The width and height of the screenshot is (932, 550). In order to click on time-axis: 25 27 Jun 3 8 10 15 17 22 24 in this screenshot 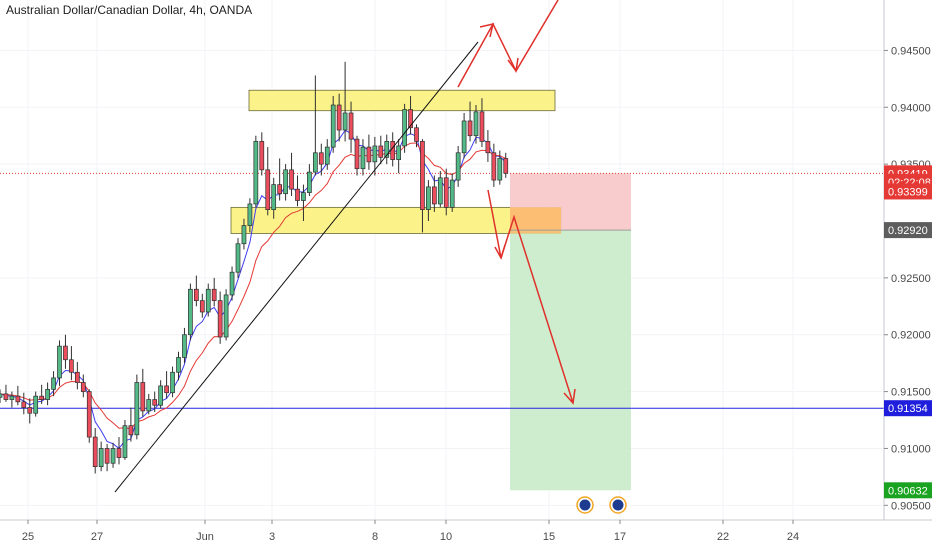, I will do `click(466, 534)`.